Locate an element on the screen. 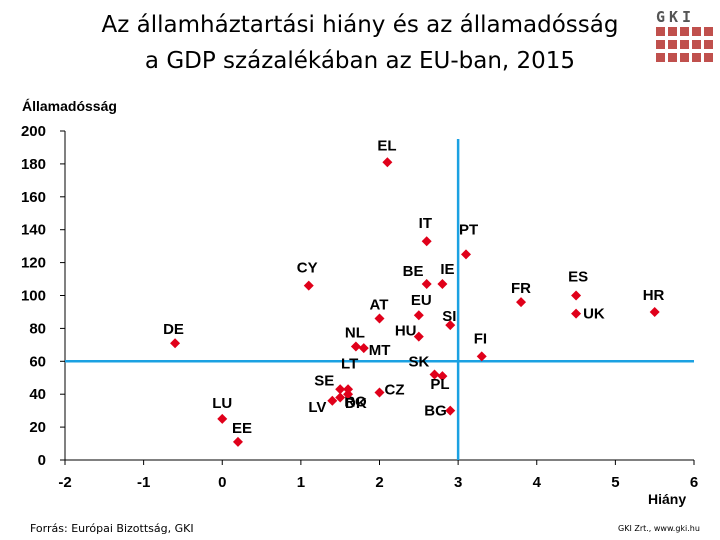 The height and width of the screenshot is (540, 720). x-axis-title: Hiány is located at coordinates (667, 499).